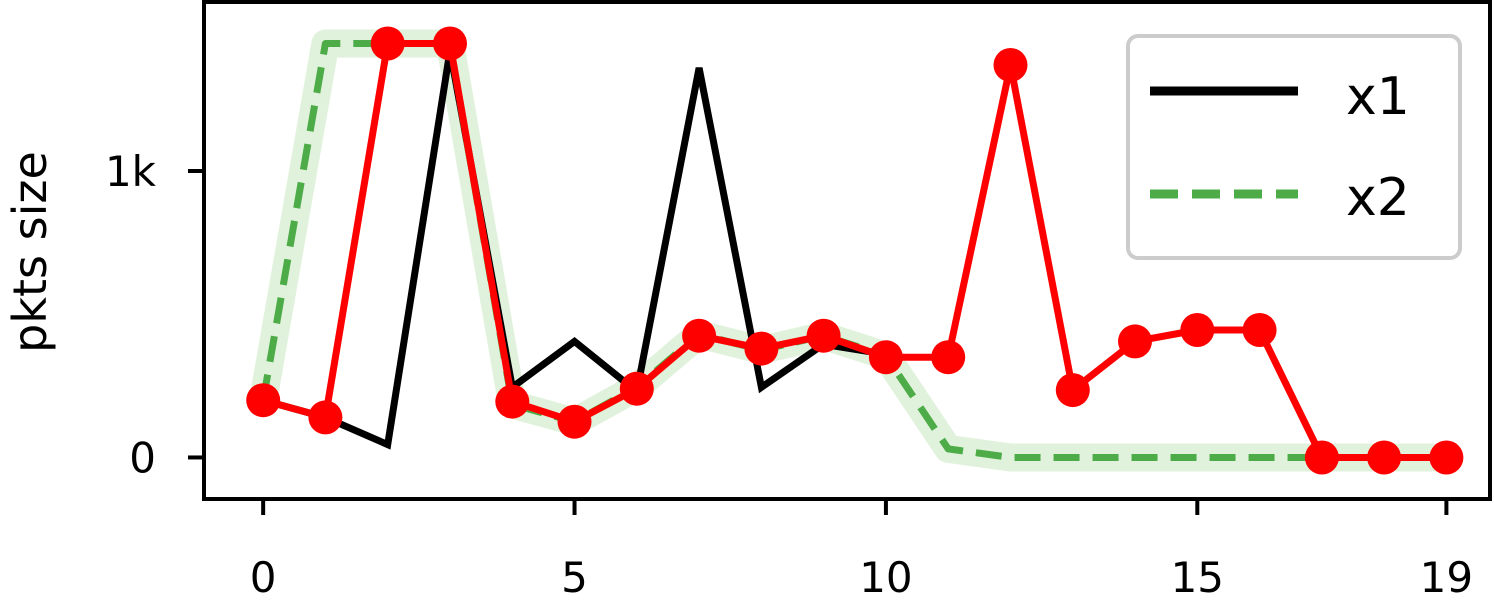 The height and width of the screenshot is (604, 1494). I want to click on legend-label-x2: x2, so click(1378, 198).